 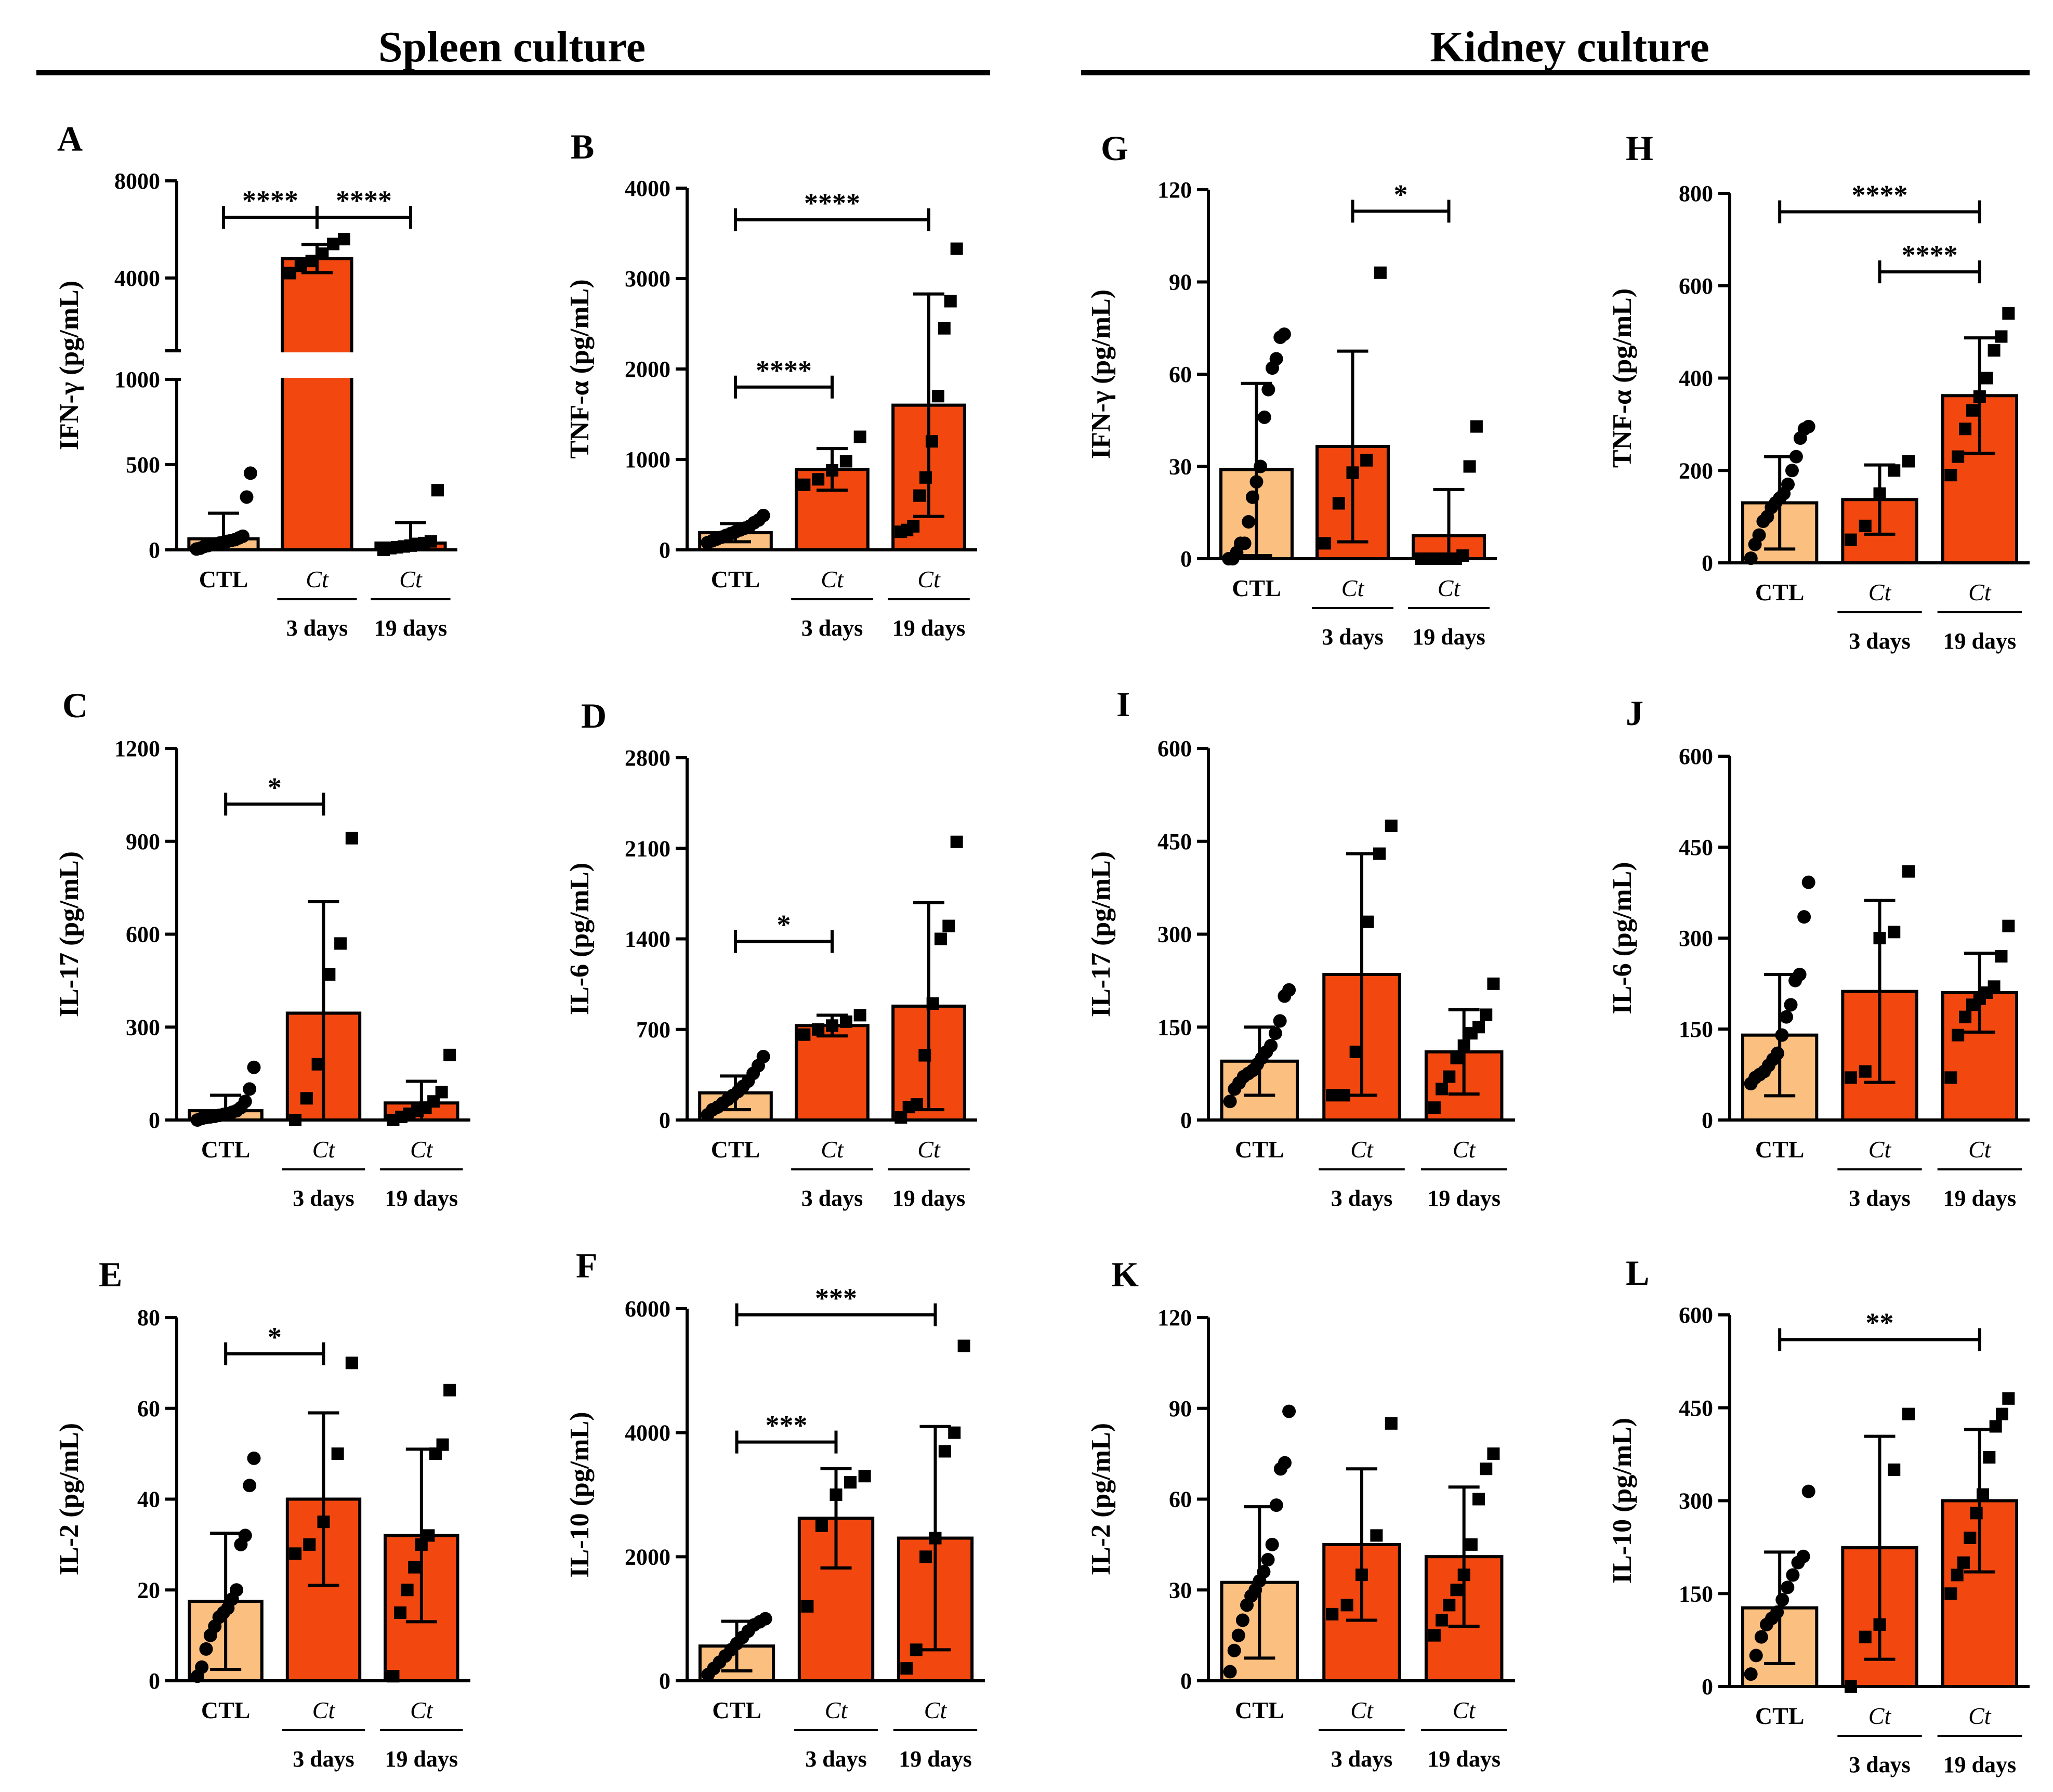 I want to click on y-axis-label: IL-2 (pg/mL), so click(x=70, y=1499).